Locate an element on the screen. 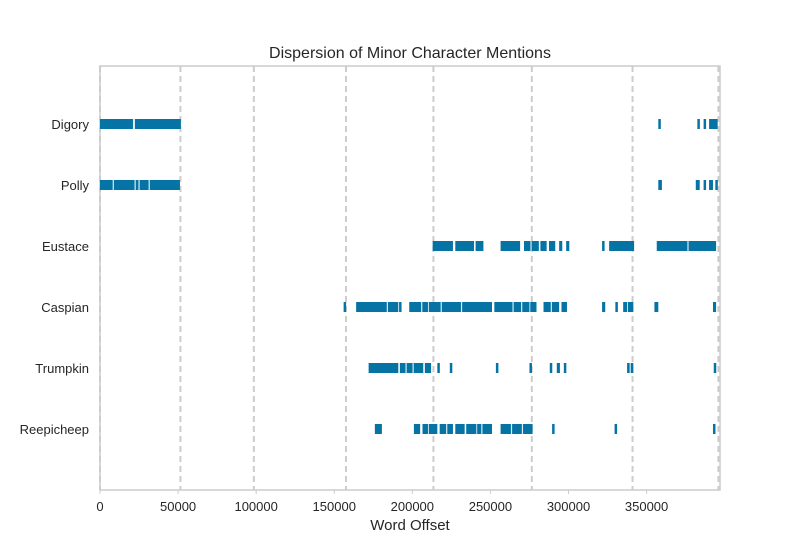 This screenshot has height=550, width=800. x-tick-label: 250000 is located at coordinates (490, 506).